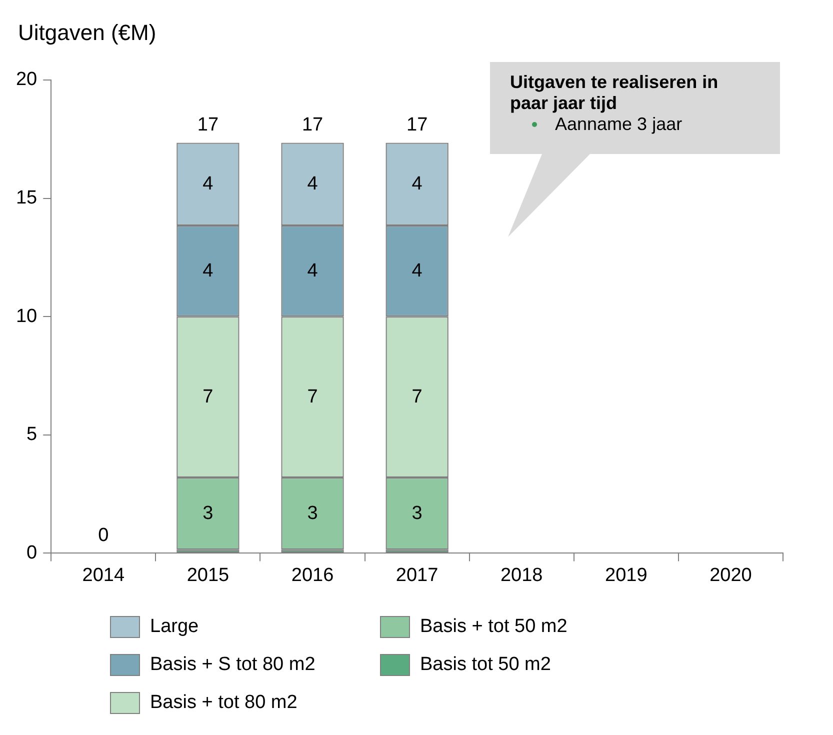 This screenshot has height=735, width=833. I want to click on x-tick-label: 2017, so click(417, 575).